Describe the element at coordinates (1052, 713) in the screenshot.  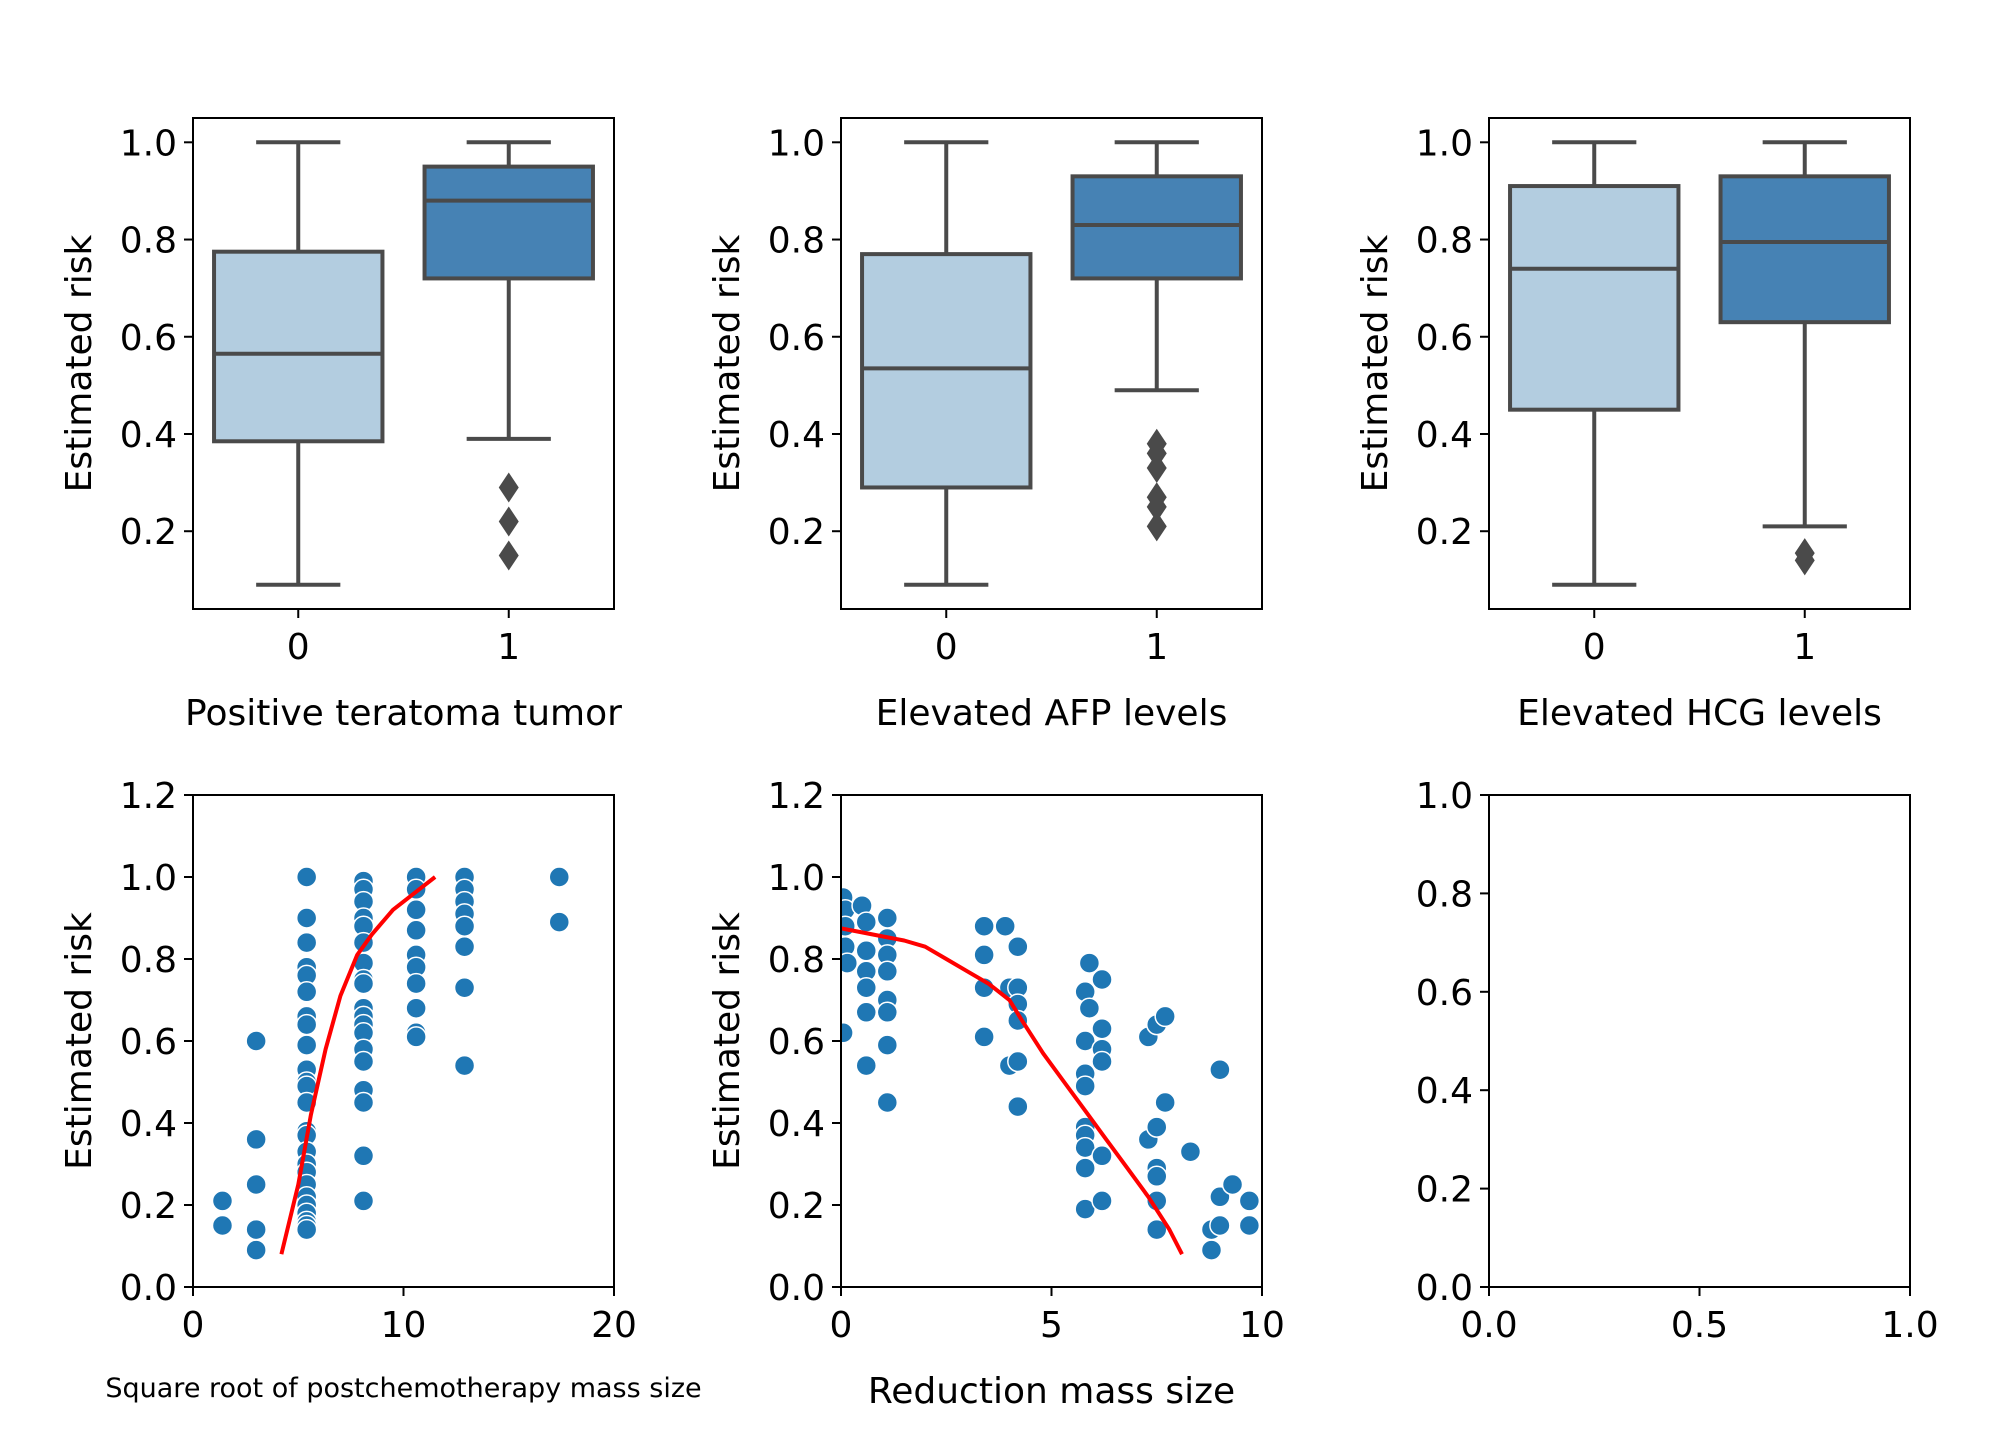
I see `x-axis-label: Elevated AFP levels` at that location.